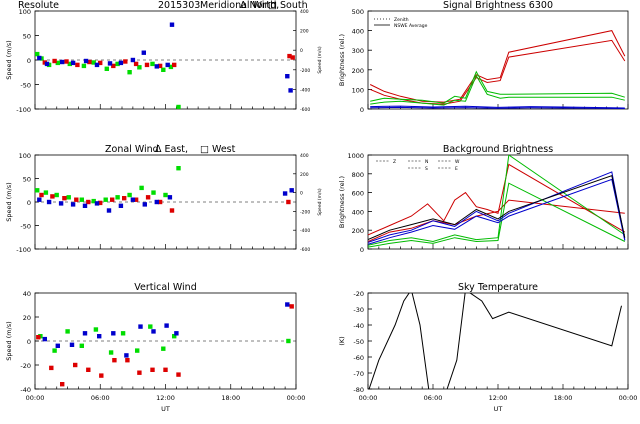  I want to click on vertical-ylabel: Speed (m/s), so click(9, 340).